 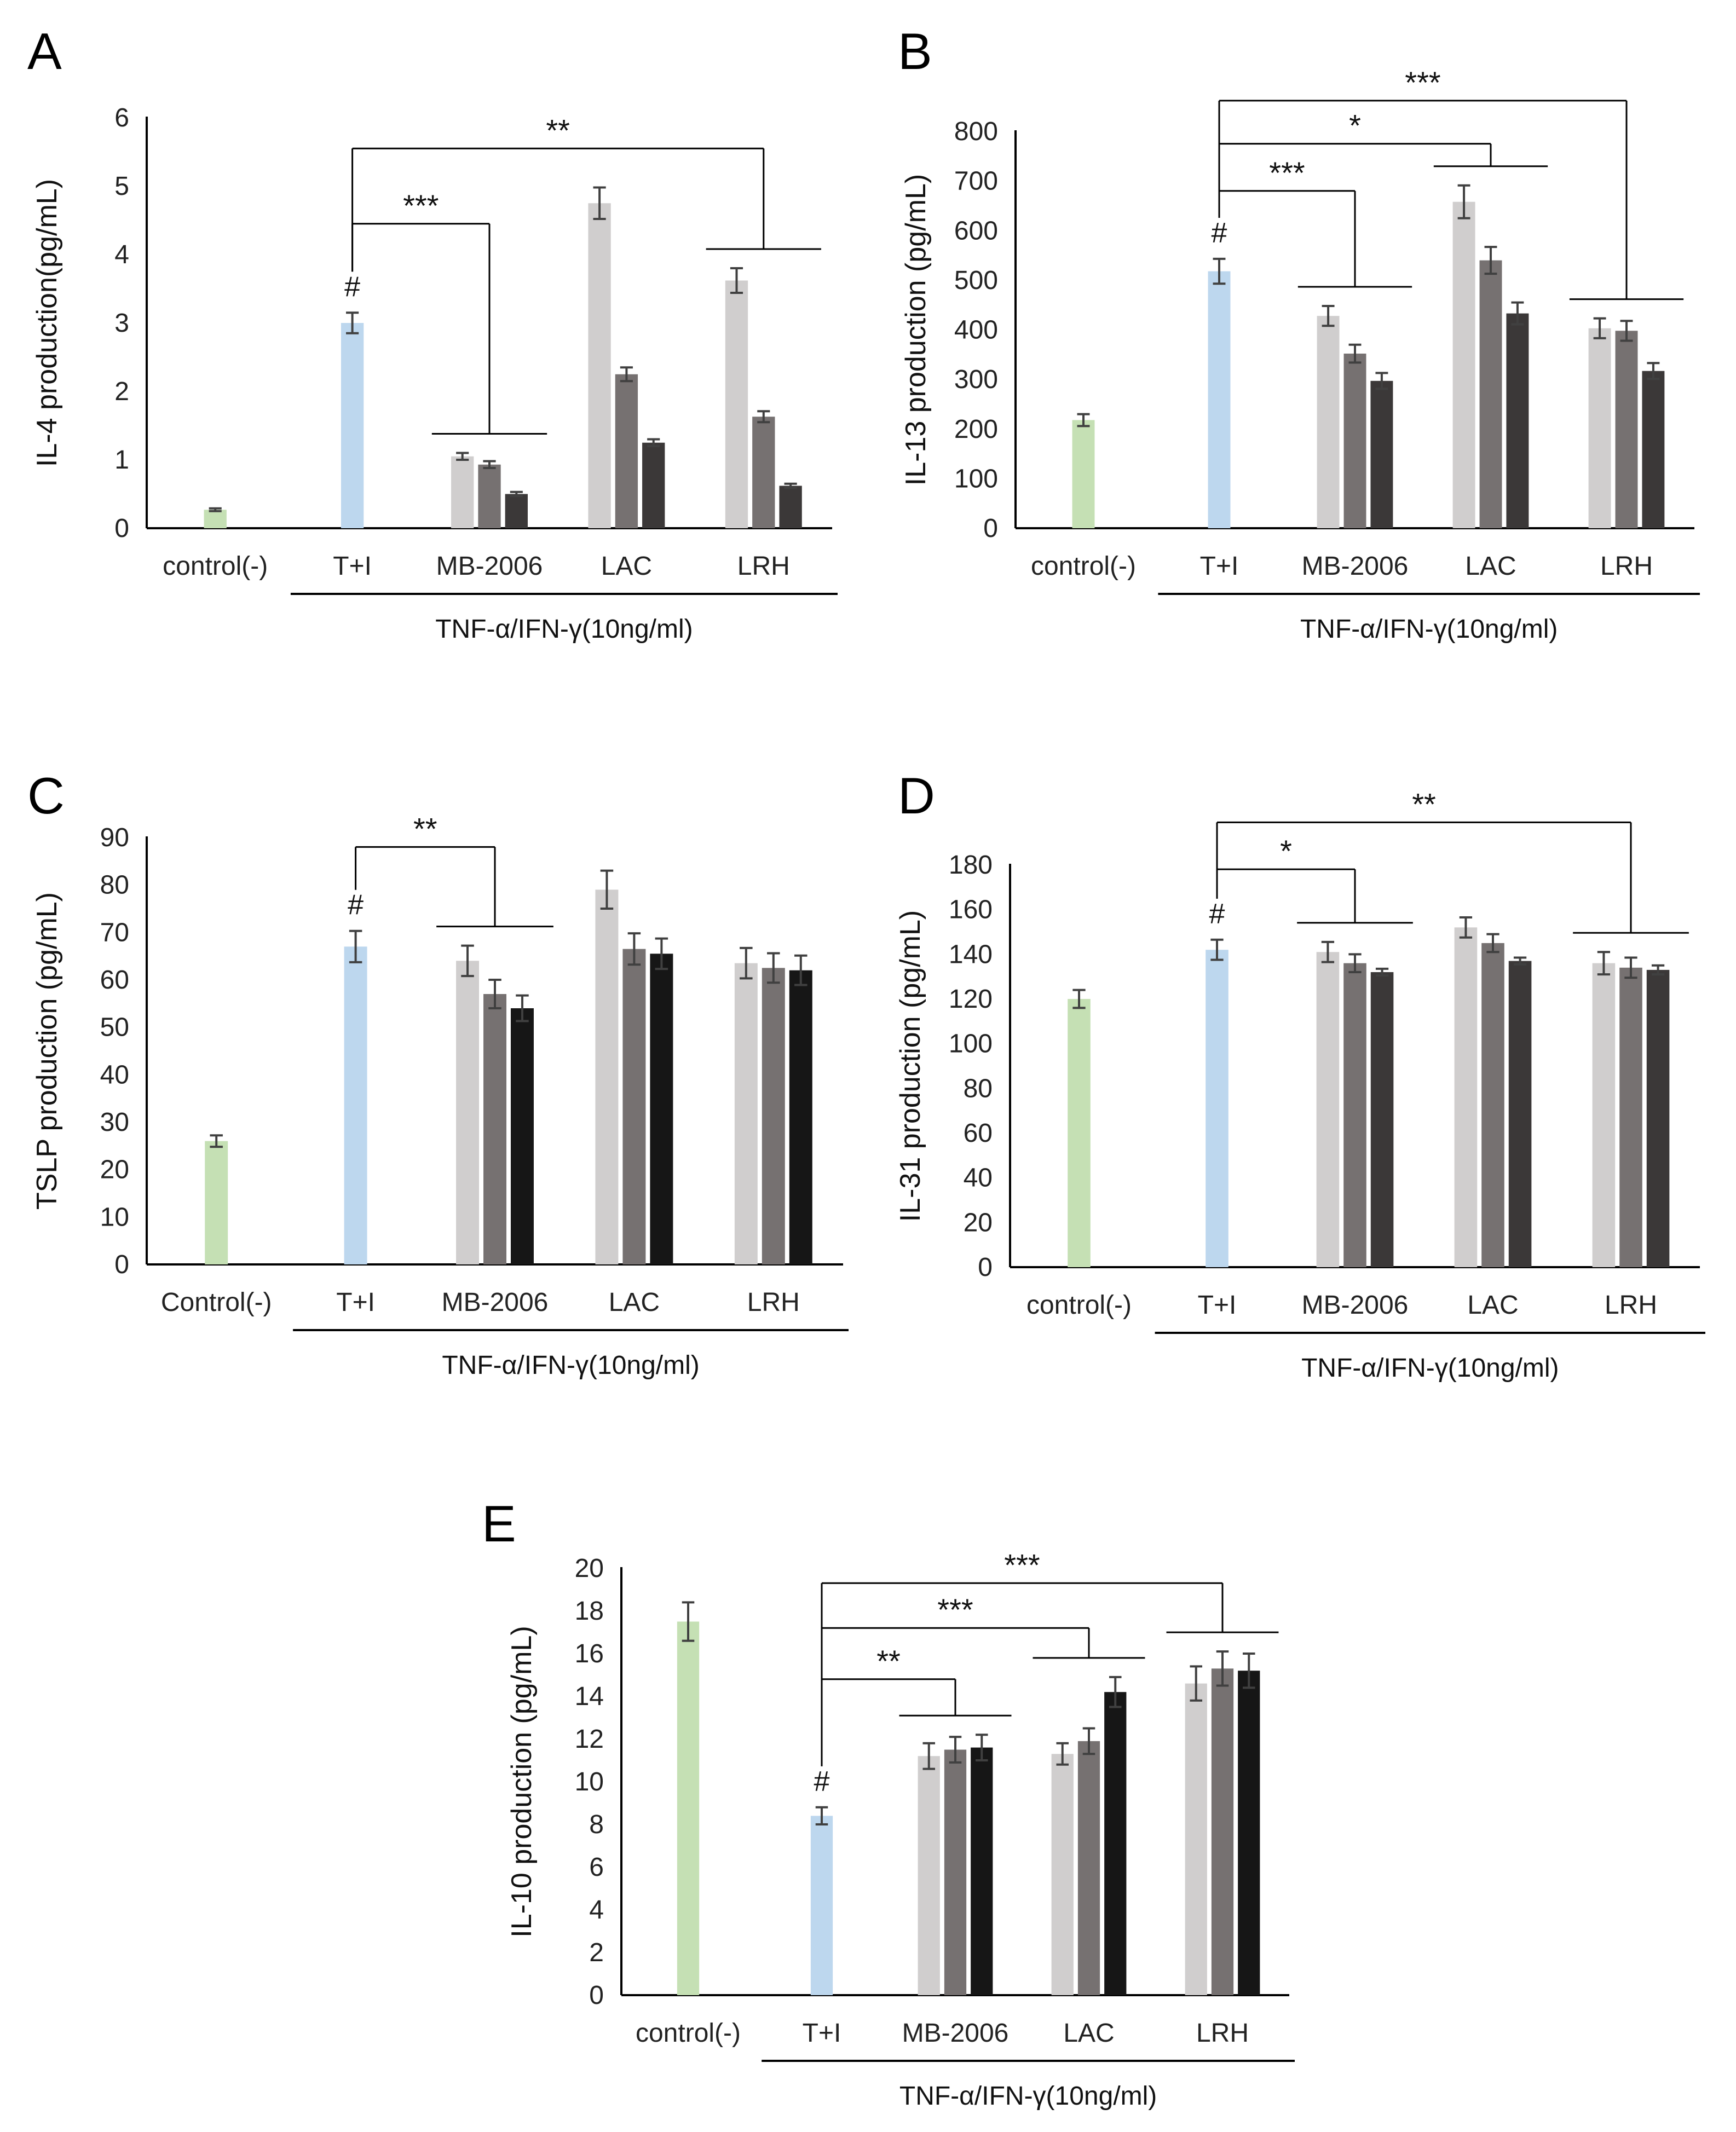 I want to click on y-tick-label: 2, so click(x=121, y=392).